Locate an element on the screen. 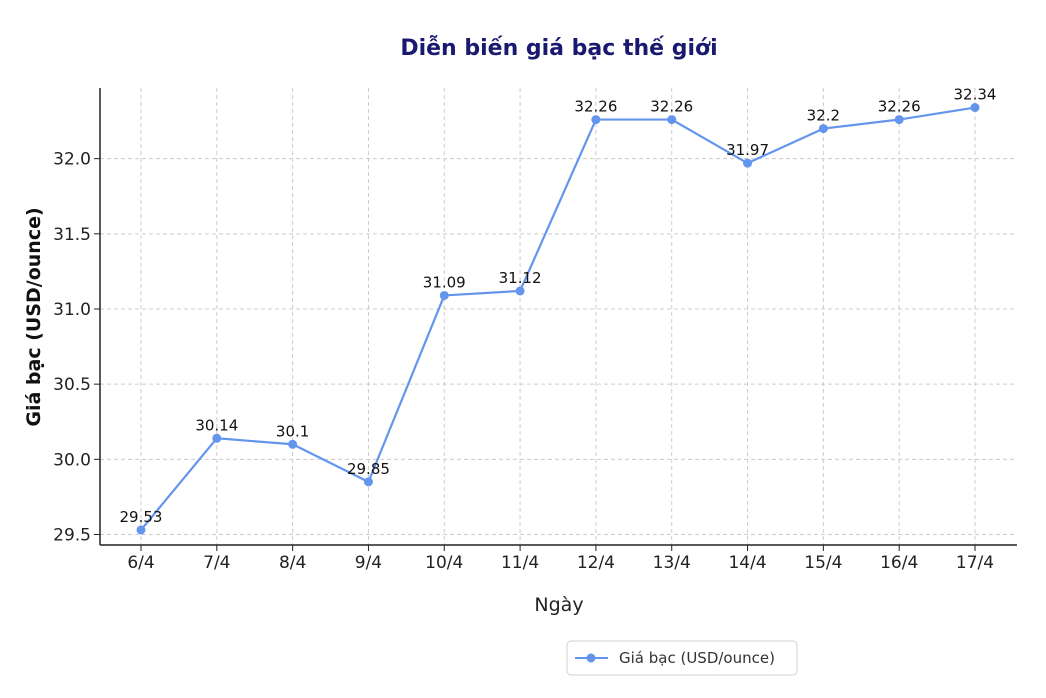  y-tick-label: 29.5 is located at coordinates (72, 535).